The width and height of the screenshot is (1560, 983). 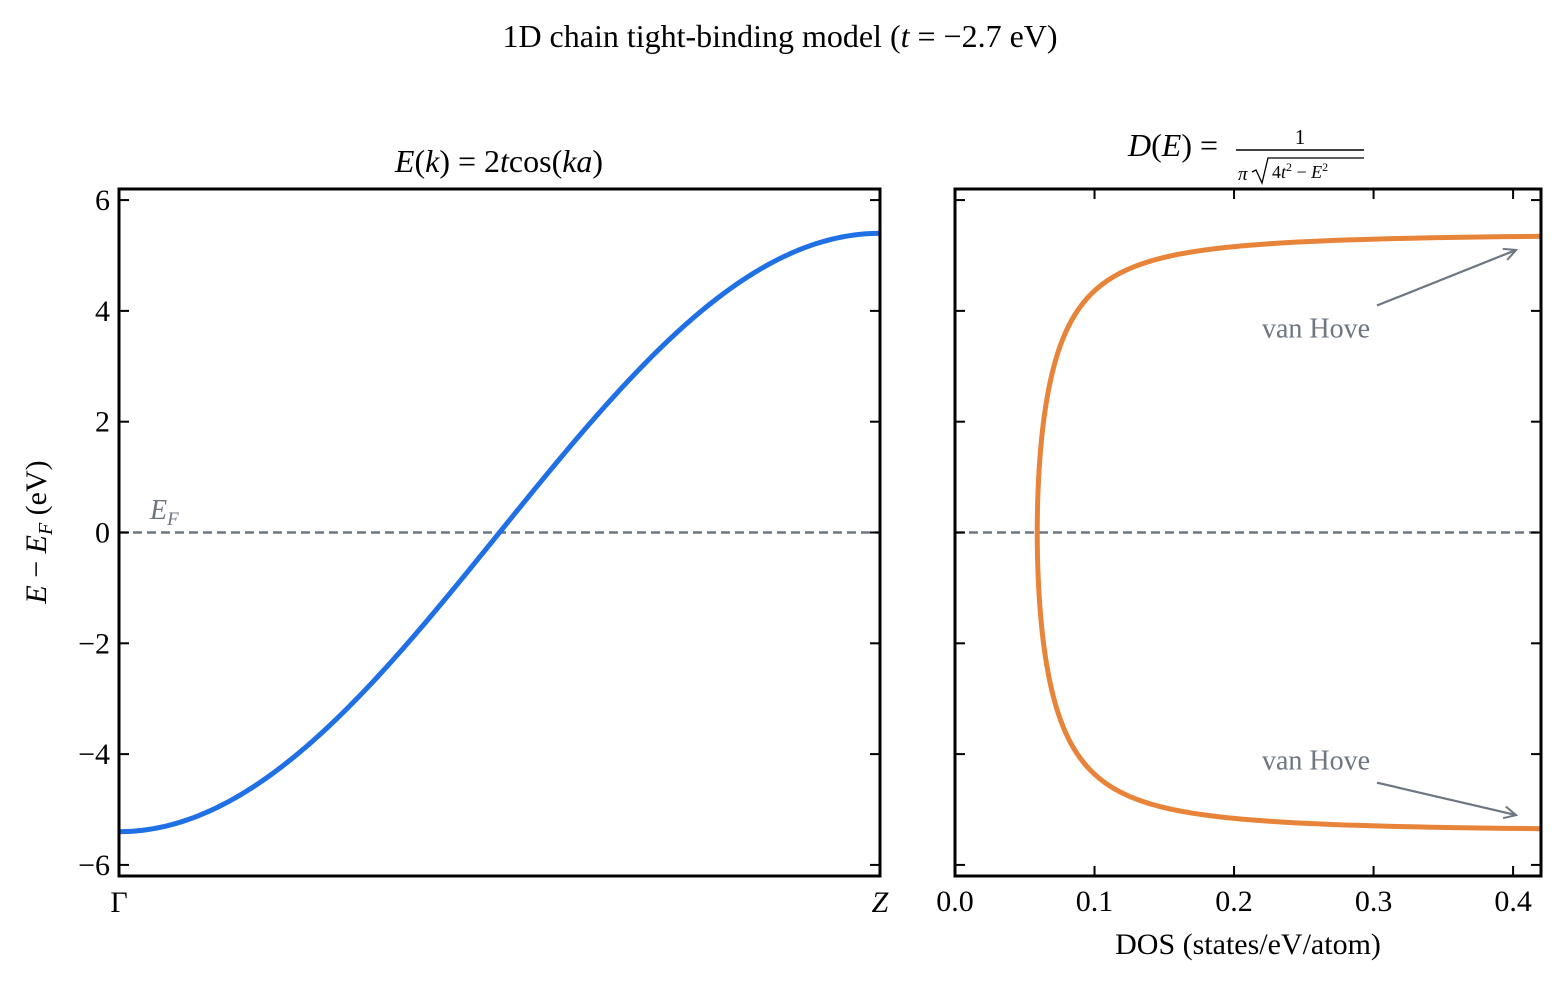 What do you see at coordinates (498, 161) in the screenshot?
I see `band-panel-title: E(k) = 2tcos(ka)` at bounding box center [498, 161].